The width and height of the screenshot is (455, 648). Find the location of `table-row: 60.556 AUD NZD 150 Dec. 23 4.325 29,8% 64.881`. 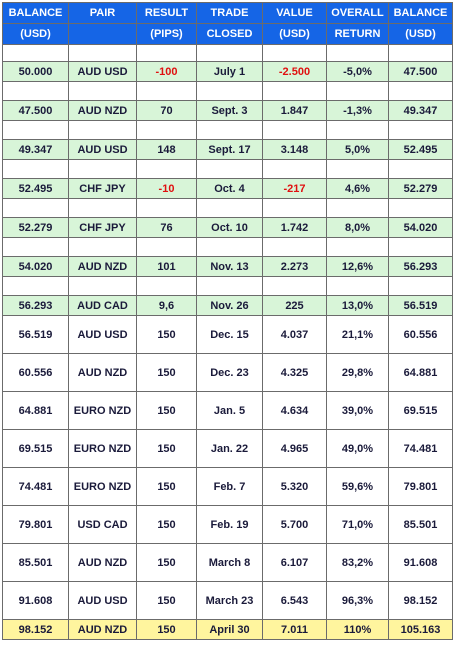

table-row: 60.556 AUD NZD 150 Dec. 23 4.325 29,8% 64.881 is located at coordinates (227, 372).